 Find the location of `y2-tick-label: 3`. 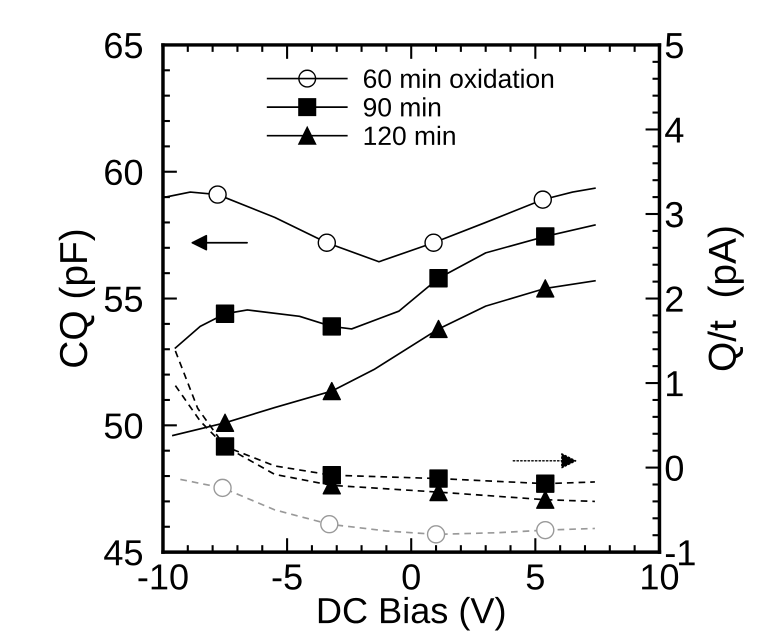

y2-tick-label: 3 is located at coordinates (674, 215).